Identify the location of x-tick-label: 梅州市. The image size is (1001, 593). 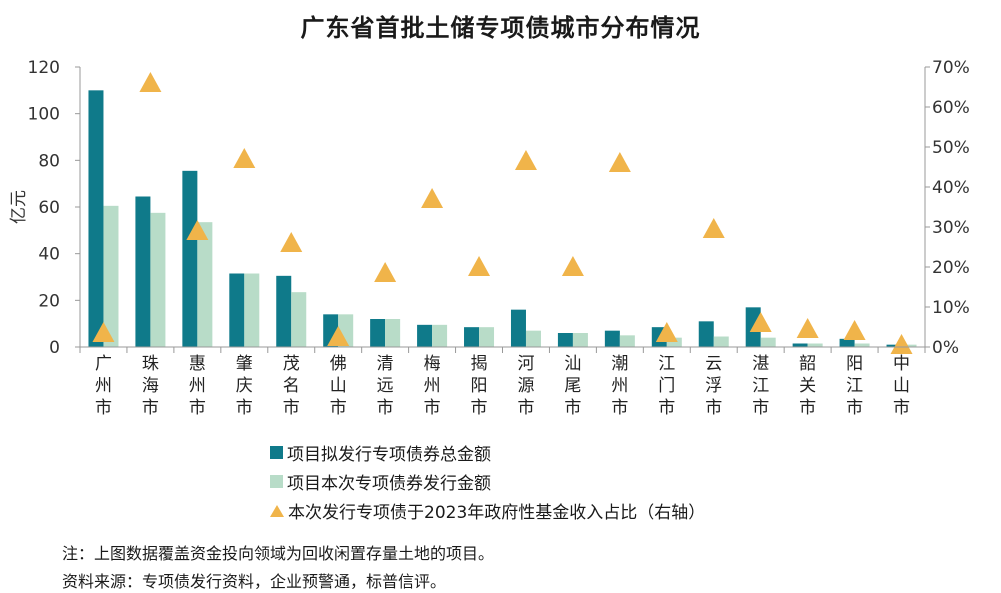
(432, 386).